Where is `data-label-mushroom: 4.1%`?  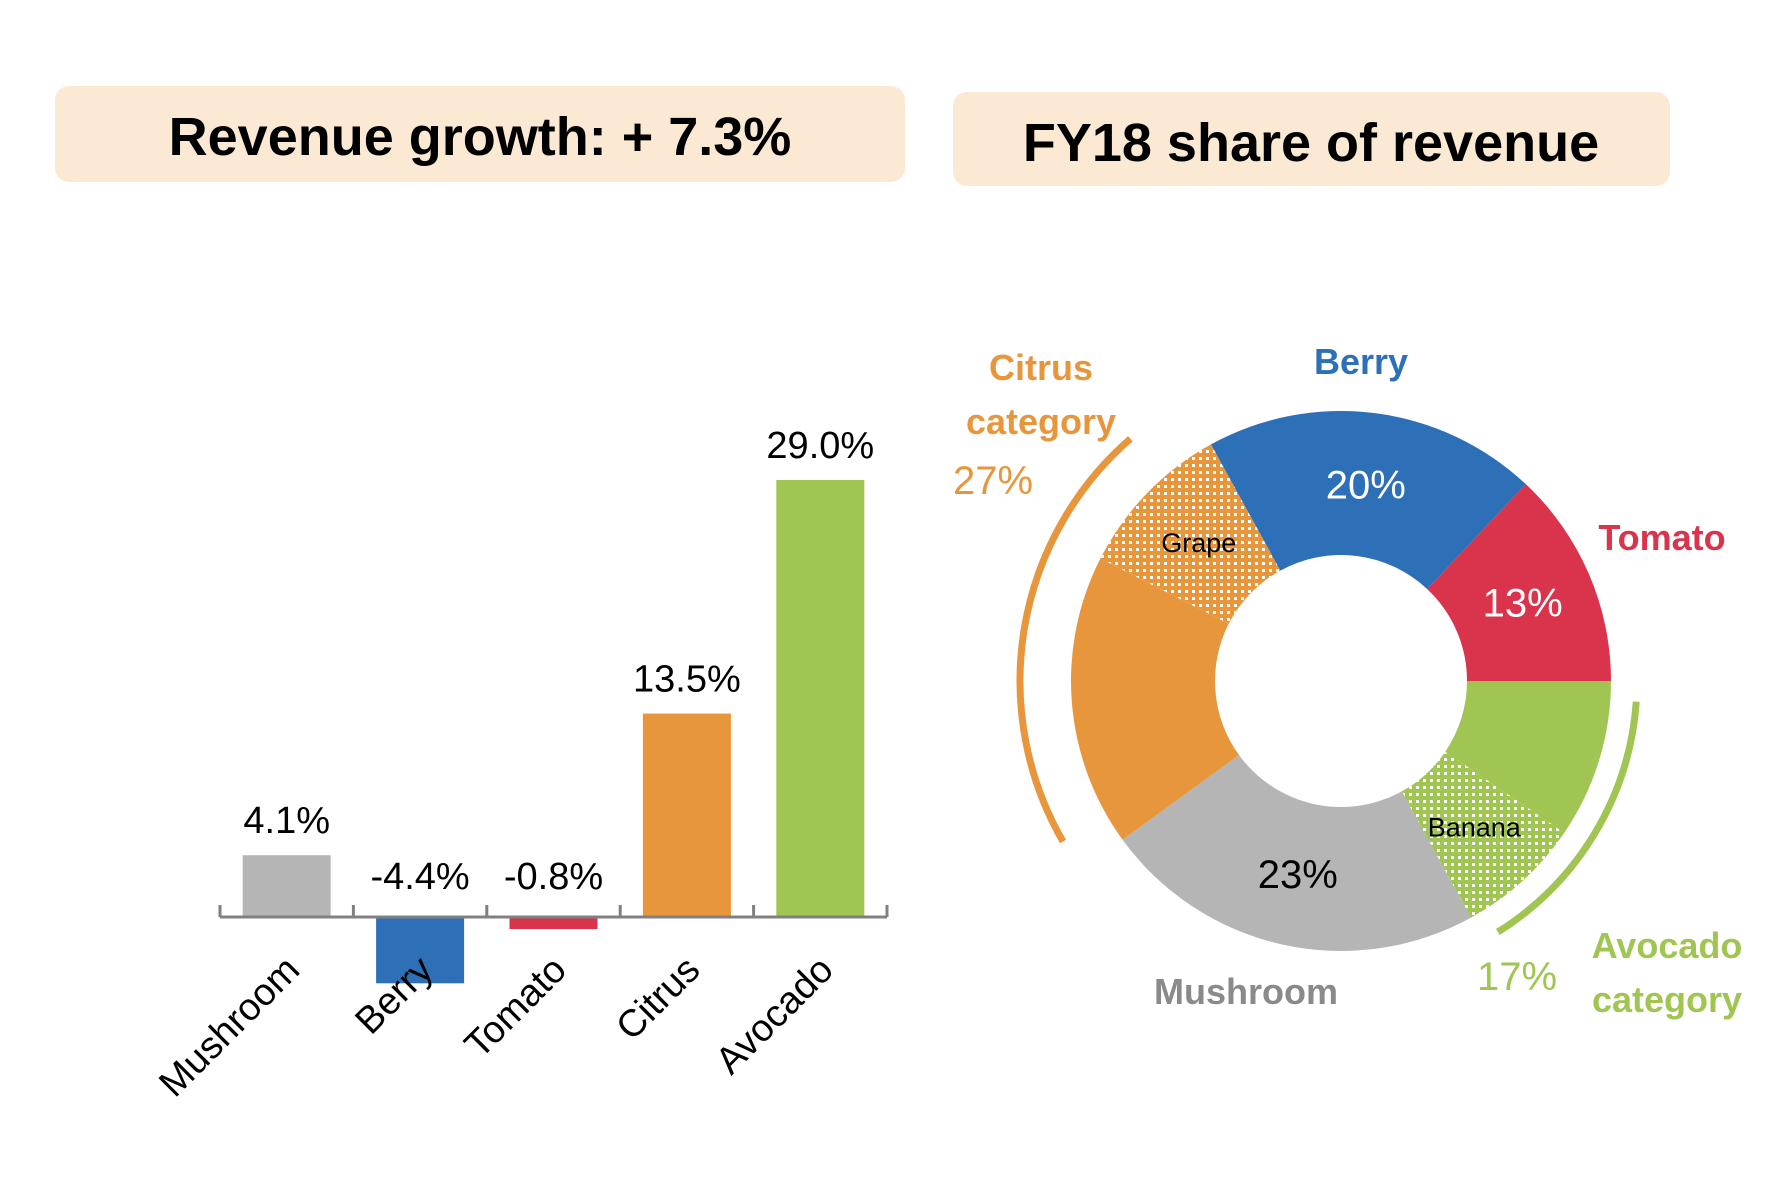
data-label-mushroom: 4.1% is located at coordinates (286, 821).